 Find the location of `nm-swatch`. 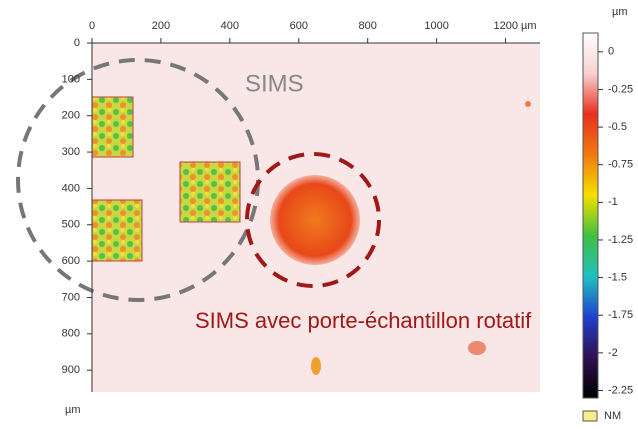

nm-swatch is located at coordinates (590, 416).